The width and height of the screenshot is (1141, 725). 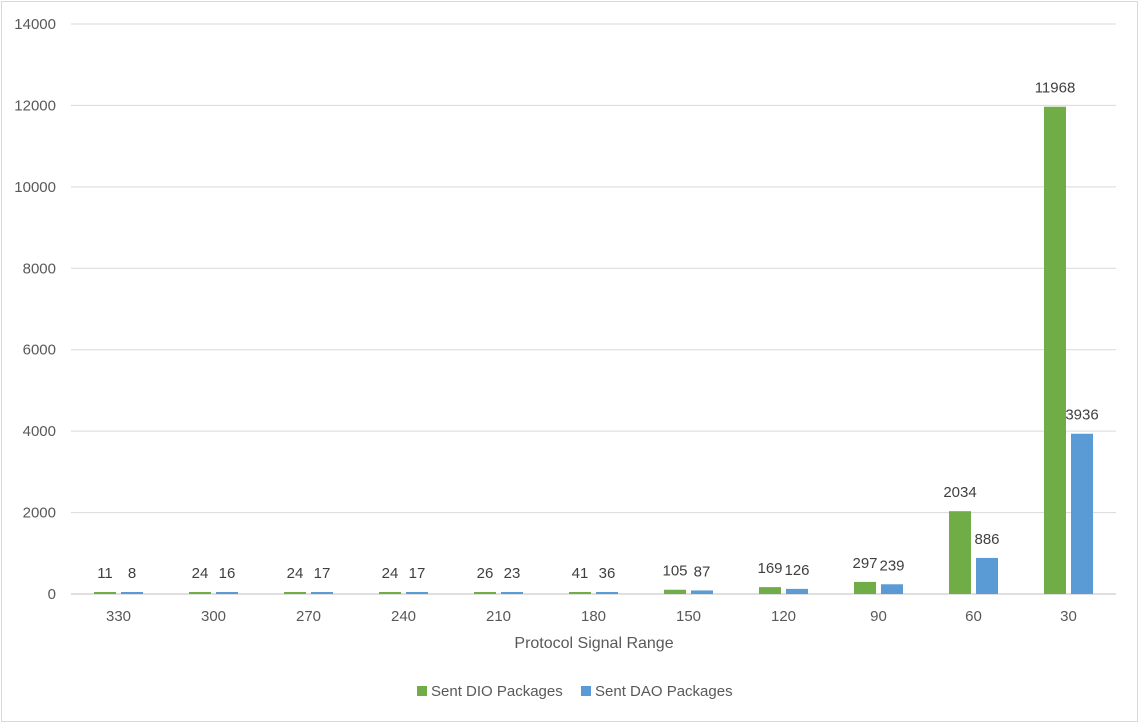 I want to click on y-tick-label: 10000, so click(x=35, y=187).